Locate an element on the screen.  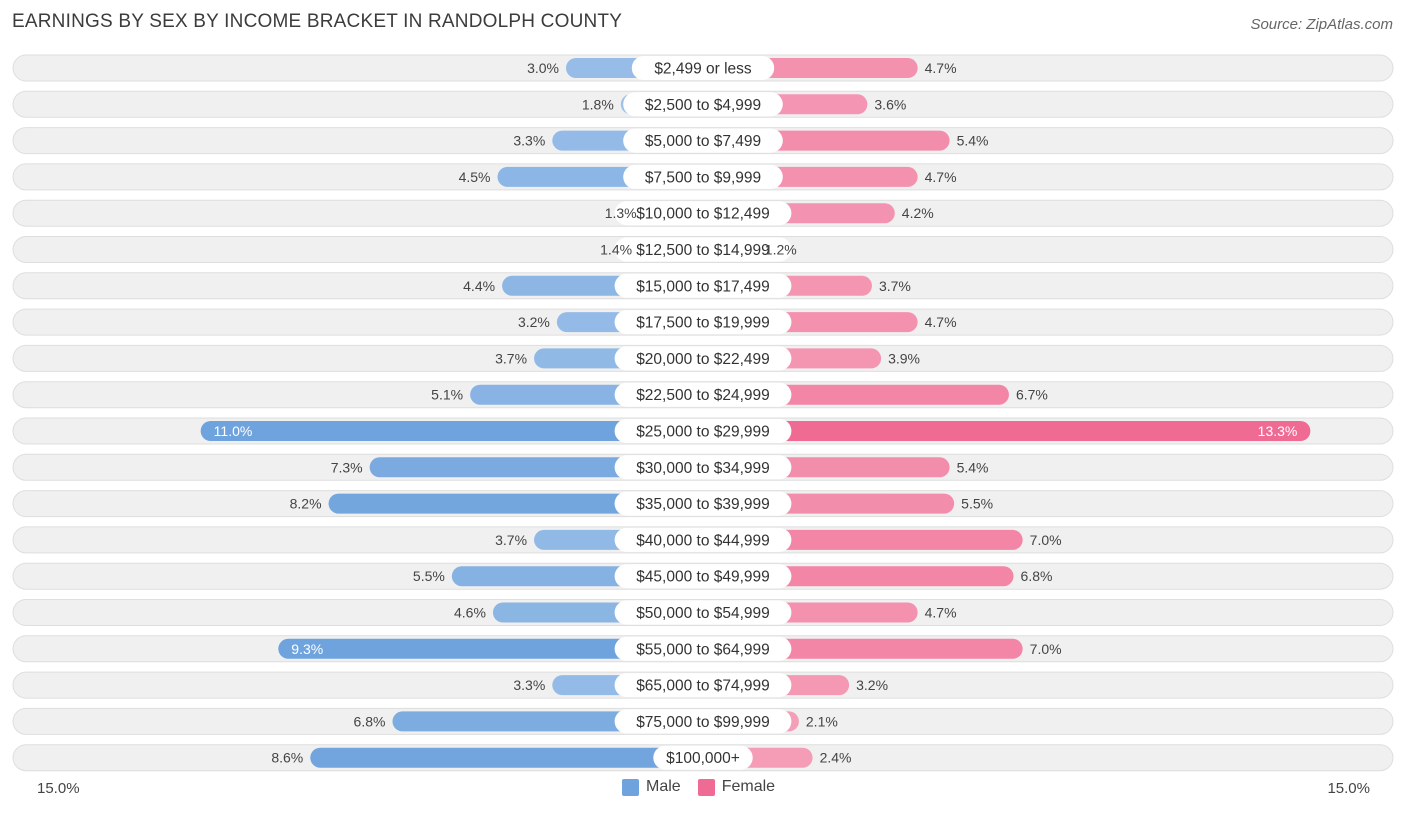
male-value-label: 8.6% is located at coordinates (287, 758).